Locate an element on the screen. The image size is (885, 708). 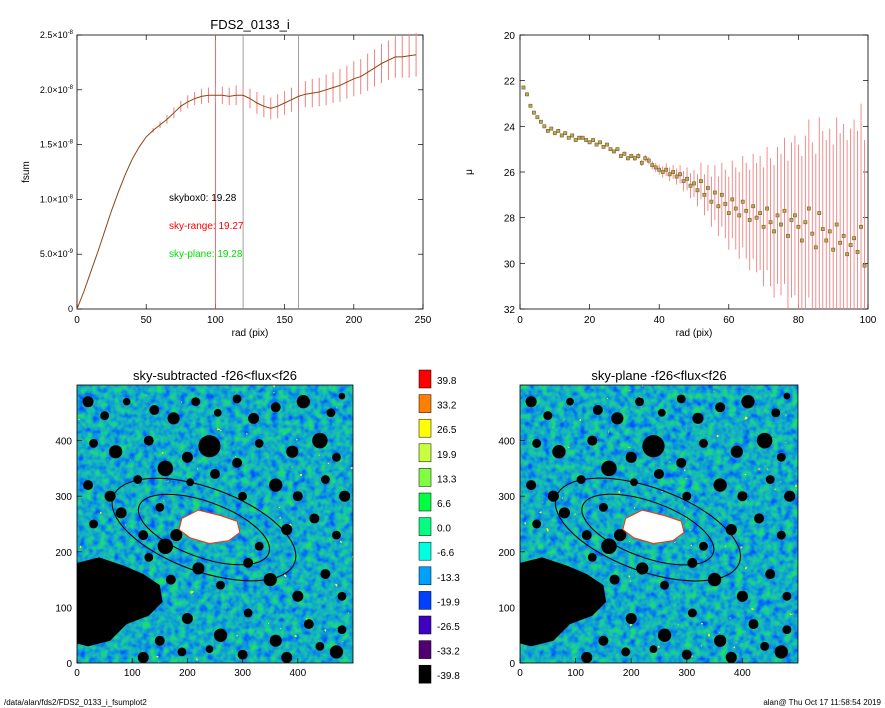
isophote-ellipse is located at coordinates (203, 529).